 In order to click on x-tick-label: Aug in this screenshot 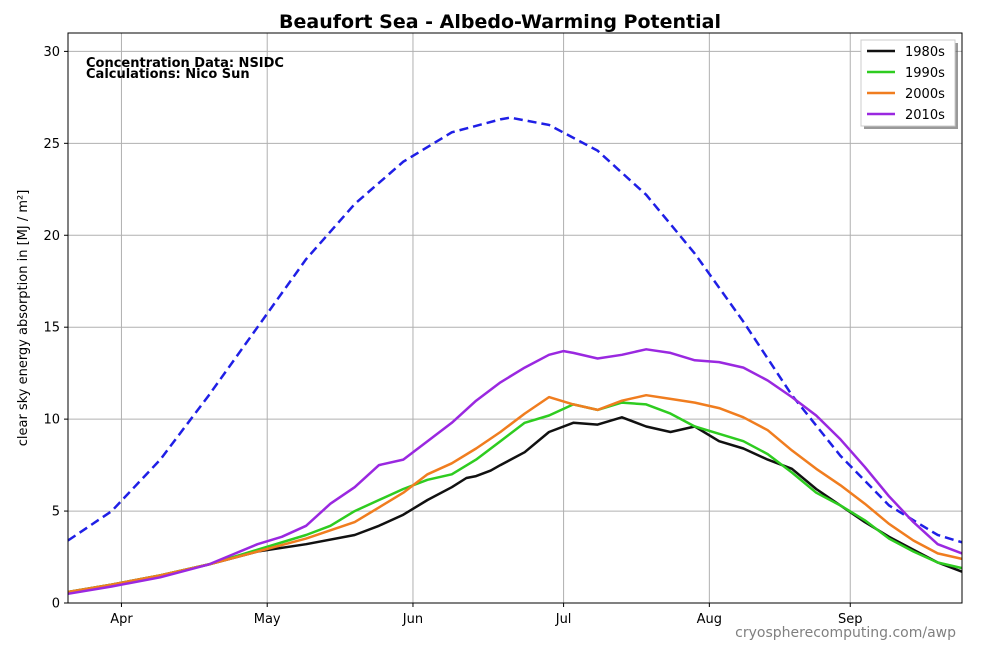, I will do `click(709, 619)`.